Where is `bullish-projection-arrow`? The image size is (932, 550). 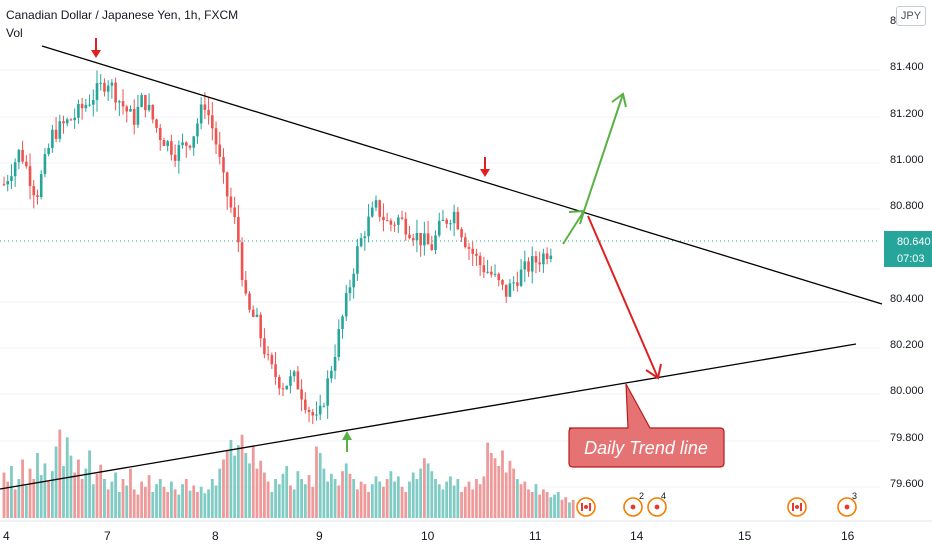 bullish-projection-arrow is located at coordinates (594, 168).